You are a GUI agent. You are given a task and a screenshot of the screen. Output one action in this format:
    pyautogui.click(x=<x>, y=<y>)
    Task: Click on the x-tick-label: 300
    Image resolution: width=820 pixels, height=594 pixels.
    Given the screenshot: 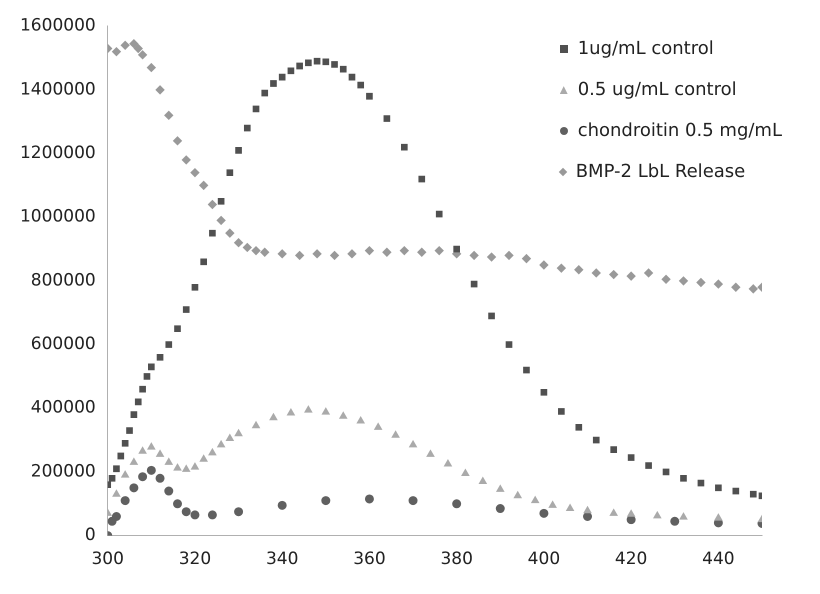 What is the action you would take?
    pyautogui.click(x=107, y=559)
    